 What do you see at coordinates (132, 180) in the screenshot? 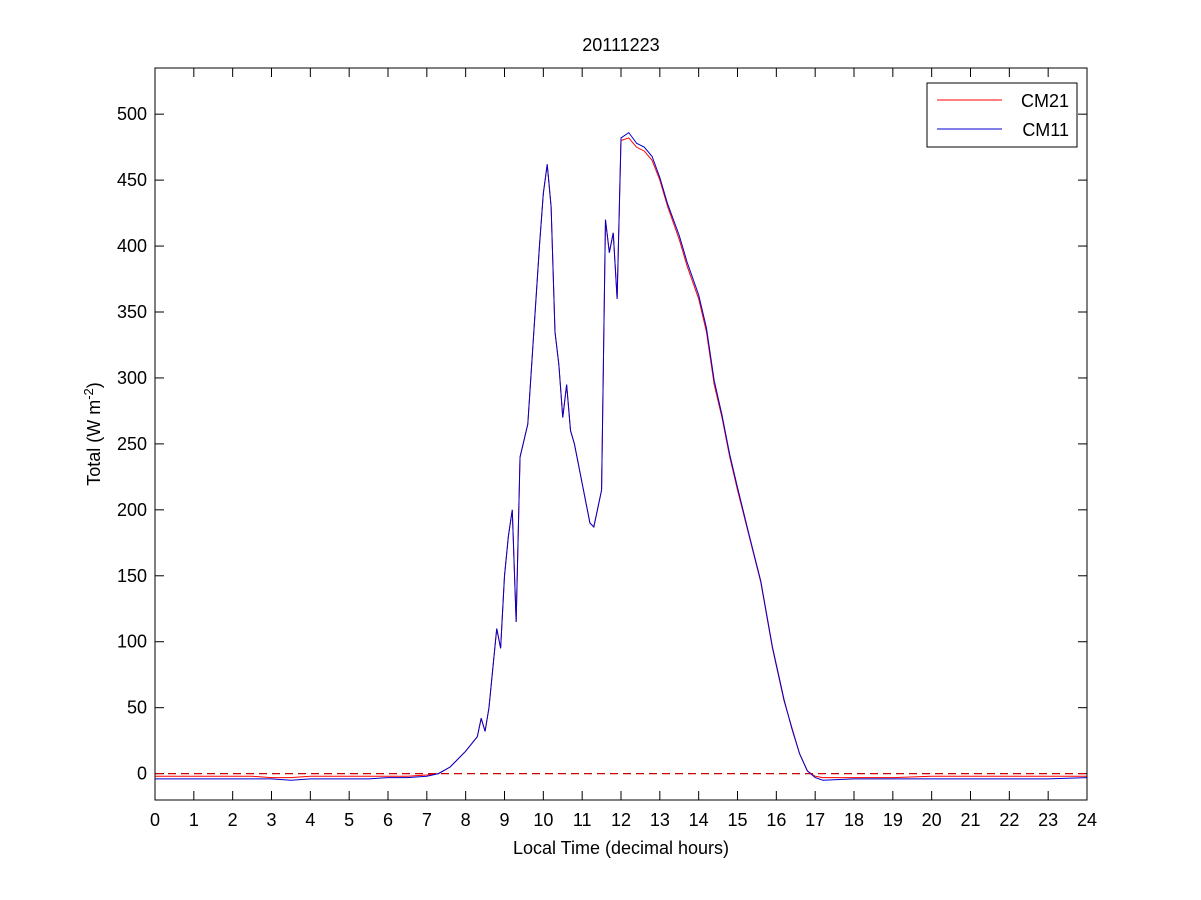
I see `y-tick-label: 450` at bounding box center [132, 180].